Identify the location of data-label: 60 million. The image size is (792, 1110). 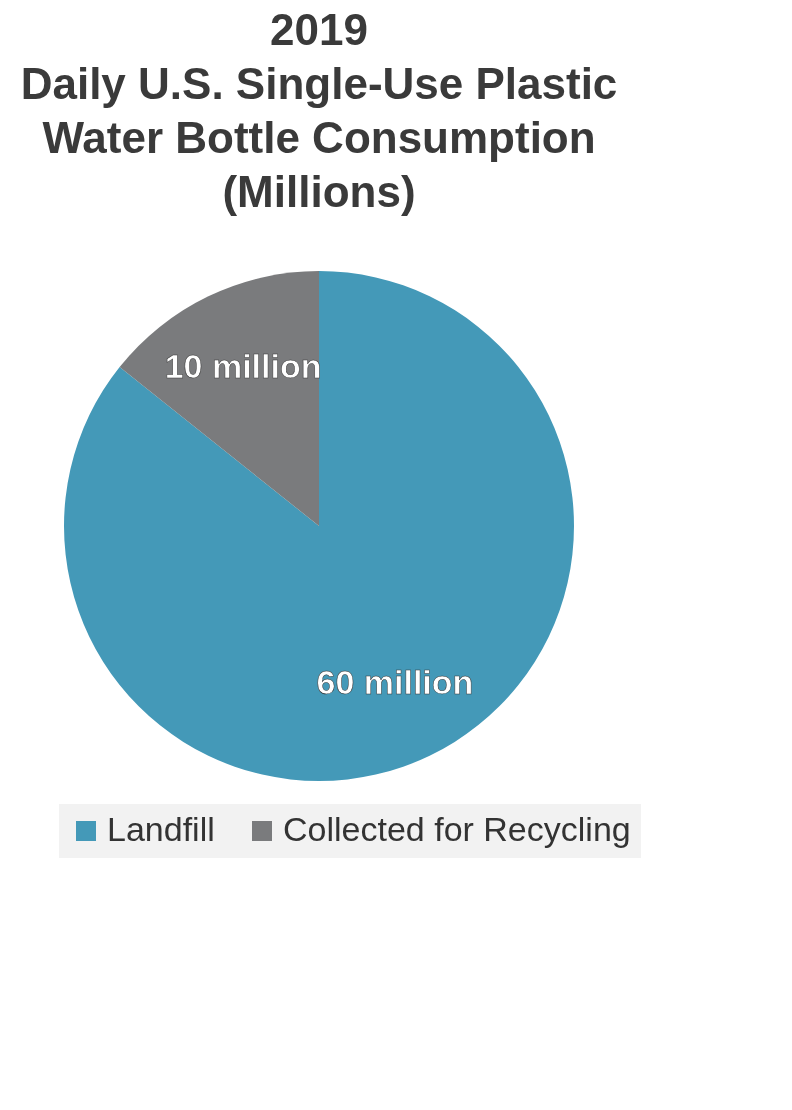
(395, 681).